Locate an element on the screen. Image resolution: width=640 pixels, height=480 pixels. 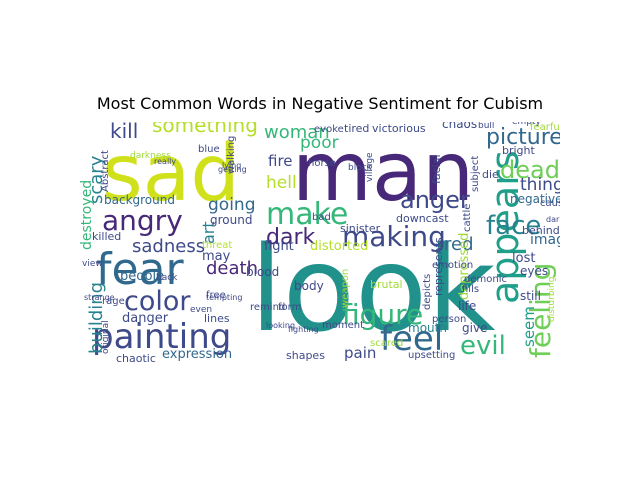
word-building: building is located at coordinates (96, 318).